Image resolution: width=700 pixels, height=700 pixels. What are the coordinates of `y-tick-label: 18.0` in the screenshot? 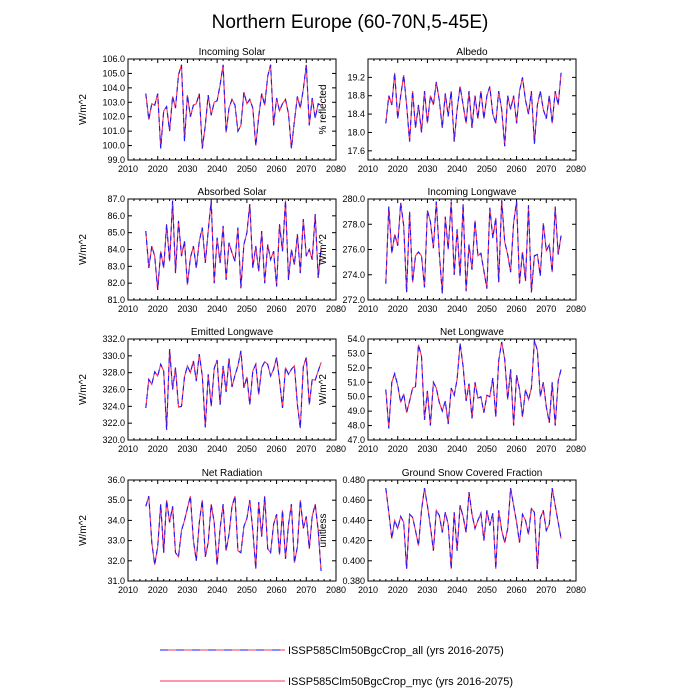 It's located at (356, 132).